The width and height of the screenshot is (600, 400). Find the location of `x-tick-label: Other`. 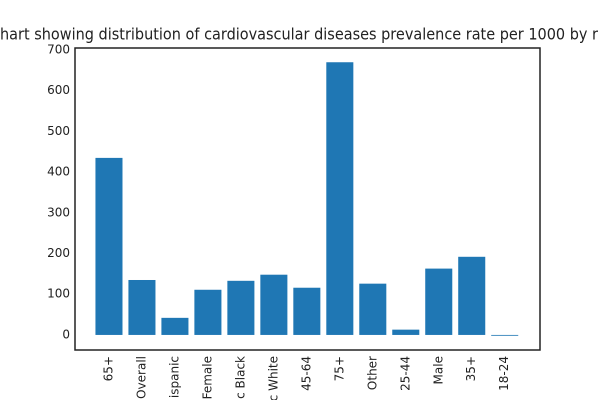

x-tick-label: Other is located at coordinates (372, 373).